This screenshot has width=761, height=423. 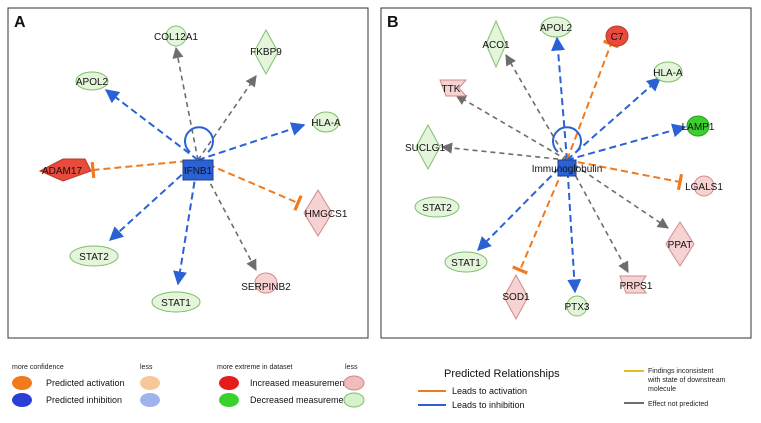 I want to click on node-col12a1-shape, so click(x=176, y=36).